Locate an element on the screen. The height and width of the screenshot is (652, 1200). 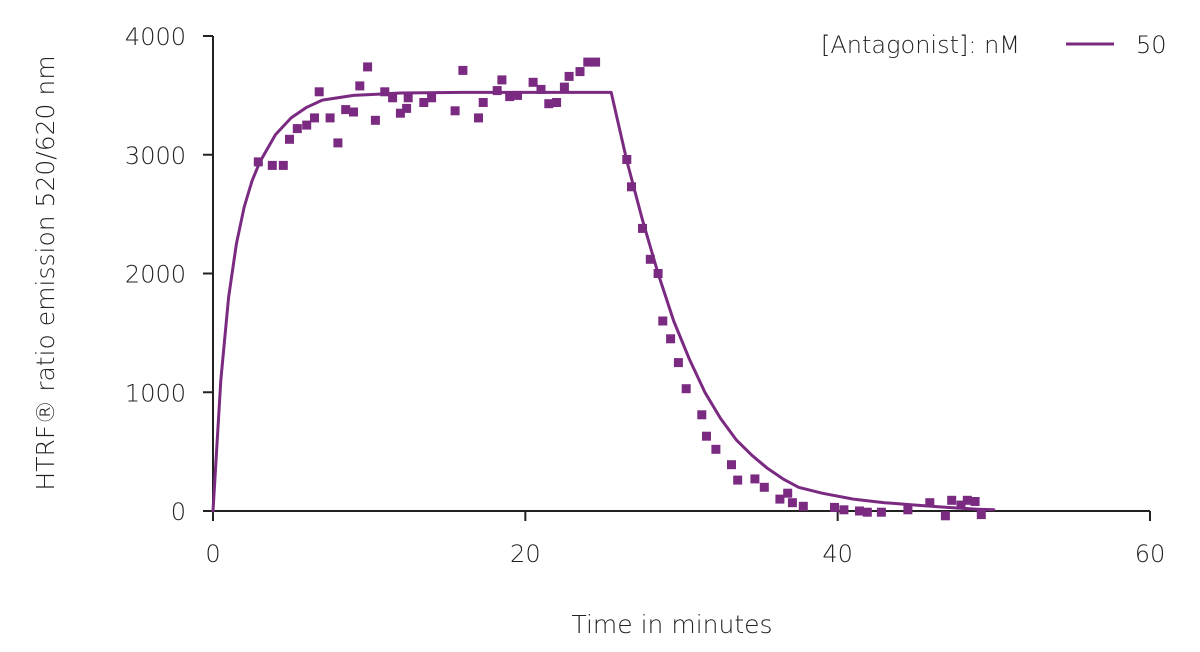
y-axis-ticks: 0 1000 2000 3000 4000 is located at coordinates (169, 274).